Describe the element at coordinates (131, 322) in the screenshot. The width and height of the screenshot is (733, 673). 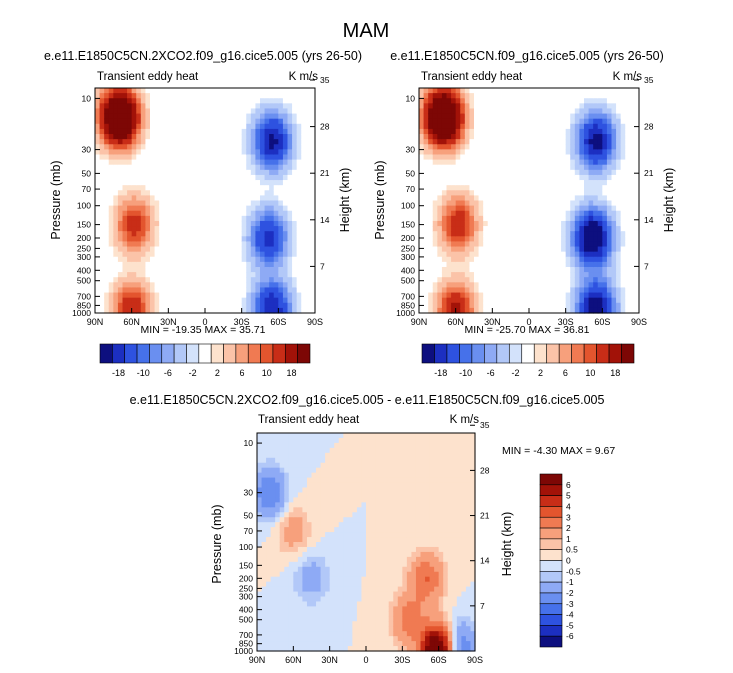
I see `x-tick-label: 60N` at that location.